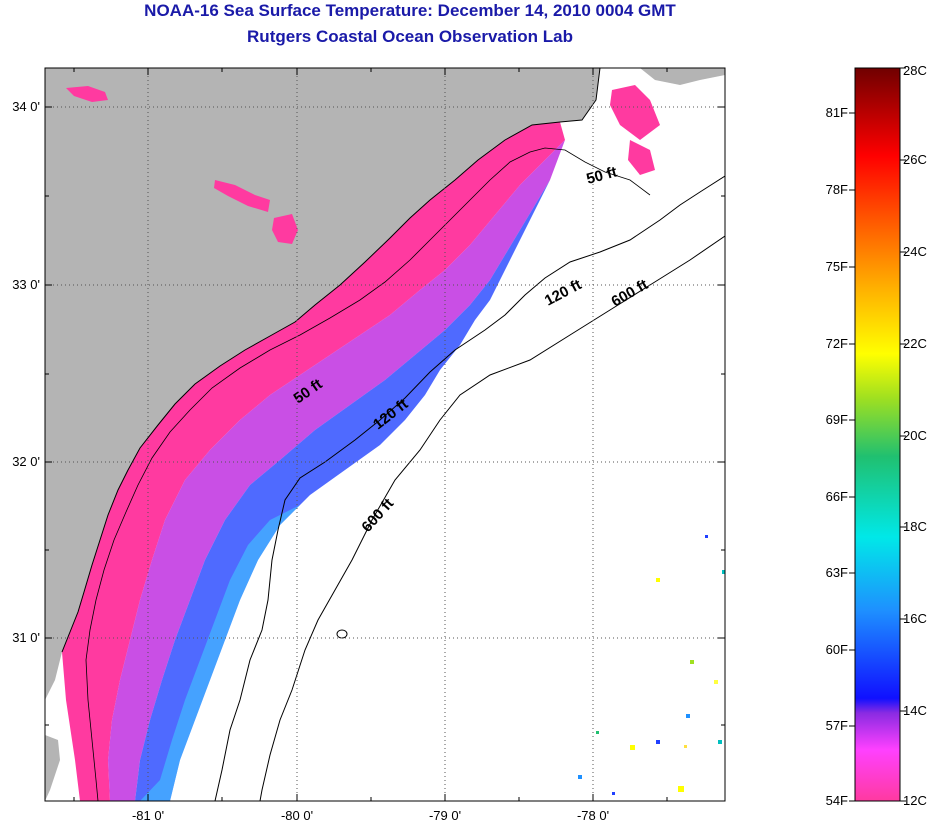  Describe the element at coordinates (148, 815) in the screenshot. I see `lon-label: -81 0'` at that location.